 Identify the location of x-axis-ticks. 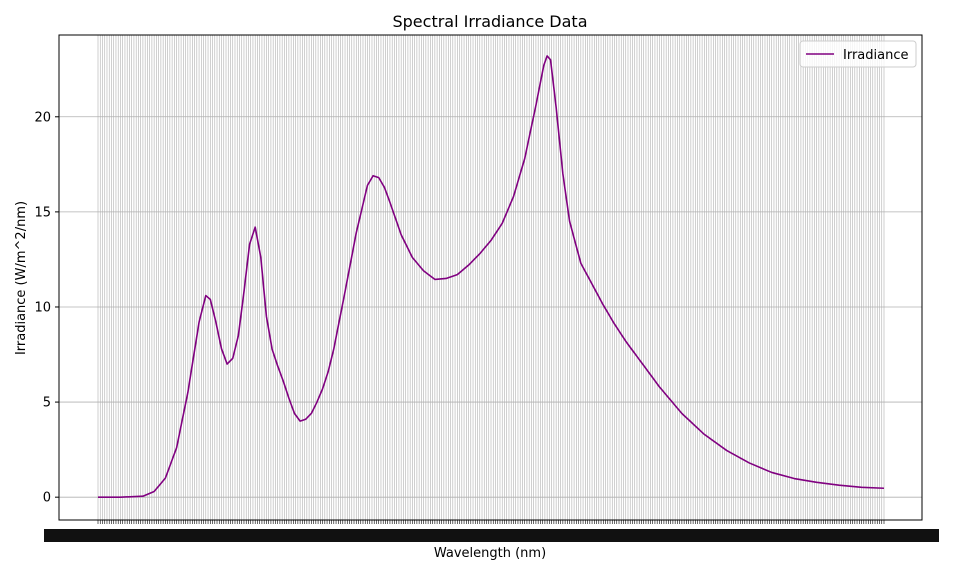
(491, 531).